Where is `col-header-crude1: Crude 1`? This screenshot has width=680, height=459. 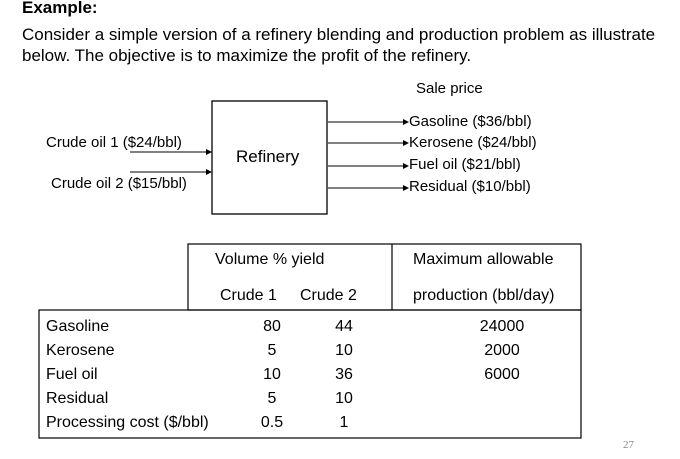 col-header-crude1: Crude 1 is located at coordinates (248, 295).